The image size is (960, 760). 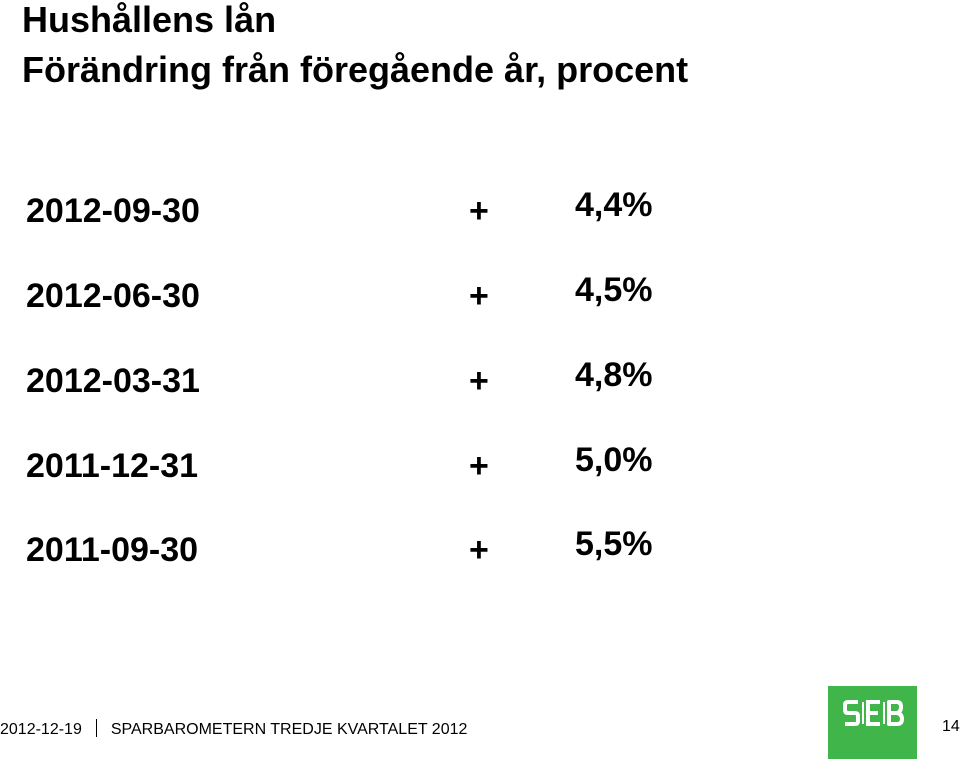 I want to click on seb-logo-icon, so click(x=873, y=713).